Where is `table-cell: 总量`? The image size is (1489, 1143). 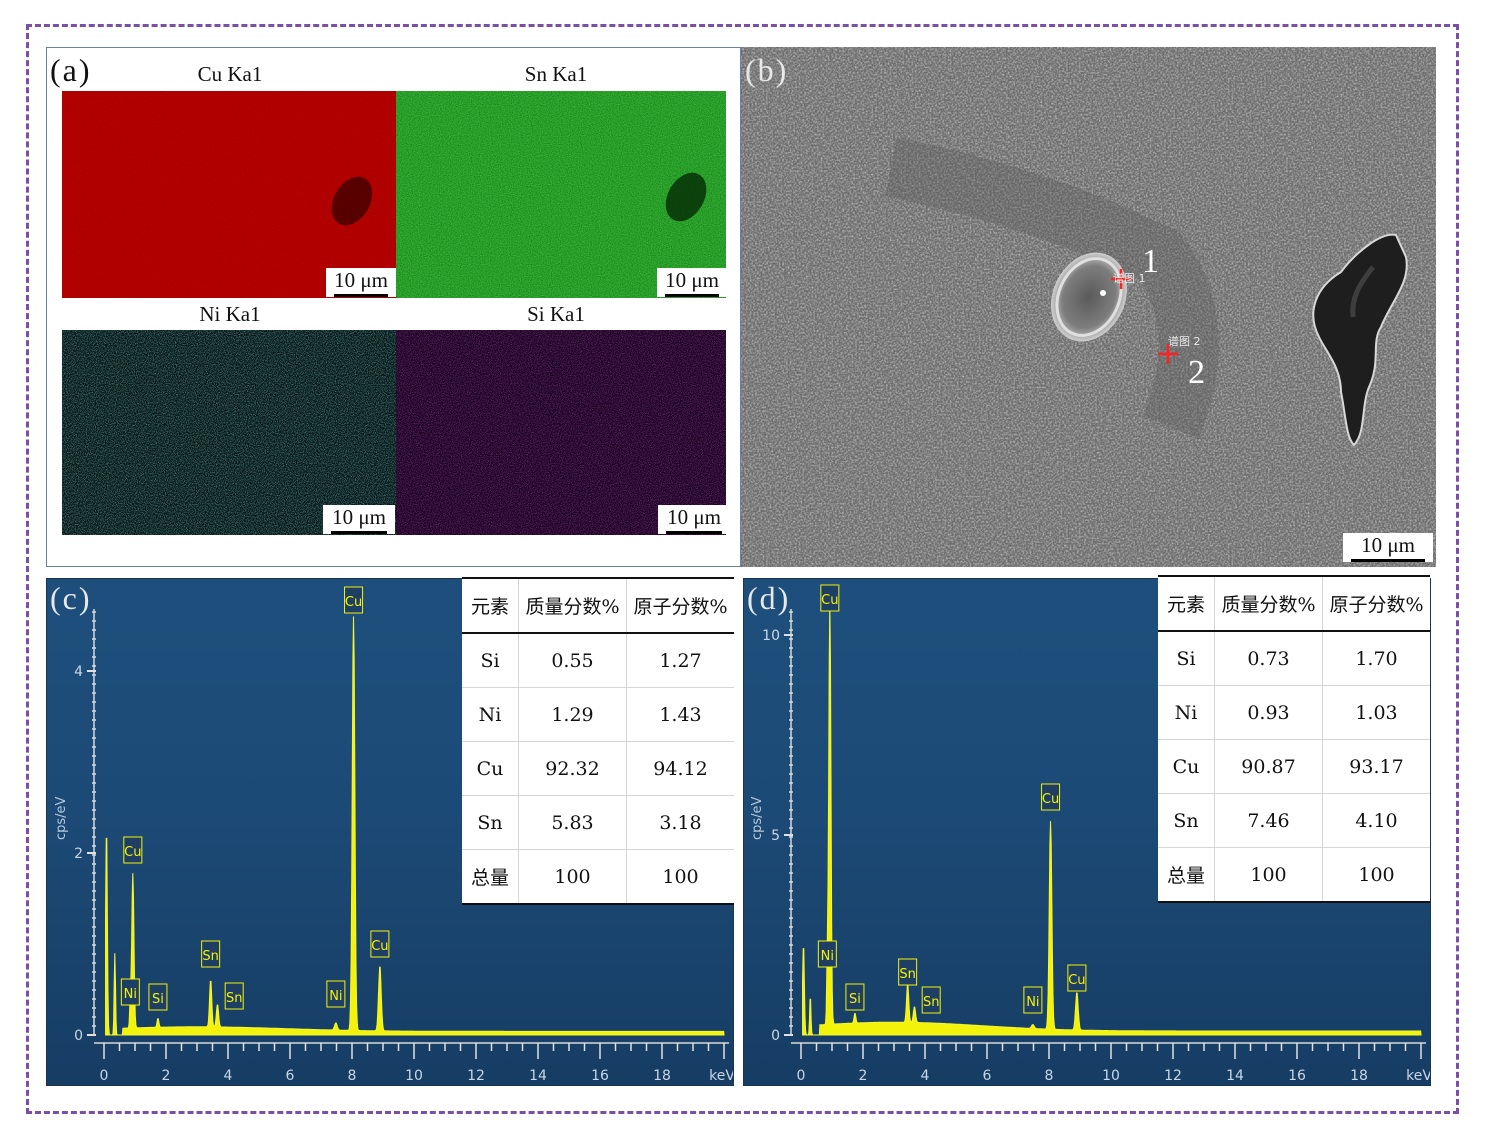
table-cell: 总量 is located at coordinates (1186, 874).